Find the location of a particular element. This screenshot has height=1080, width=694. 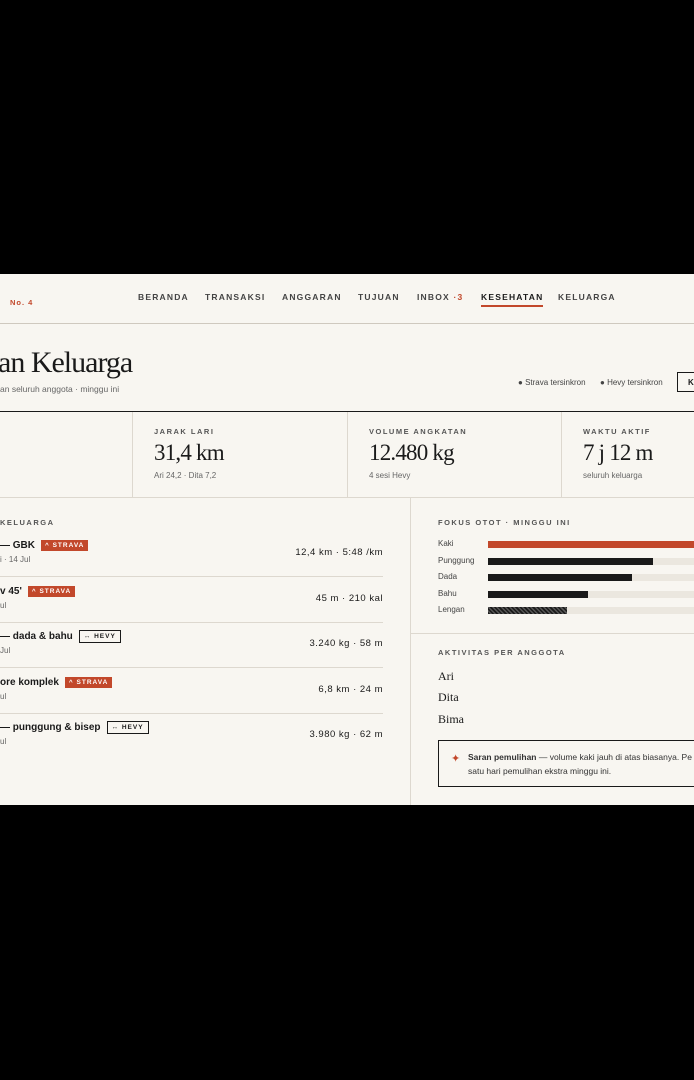

activity-title: — dada & bahu ↔ HEVY is located at coordinates (60, 636).